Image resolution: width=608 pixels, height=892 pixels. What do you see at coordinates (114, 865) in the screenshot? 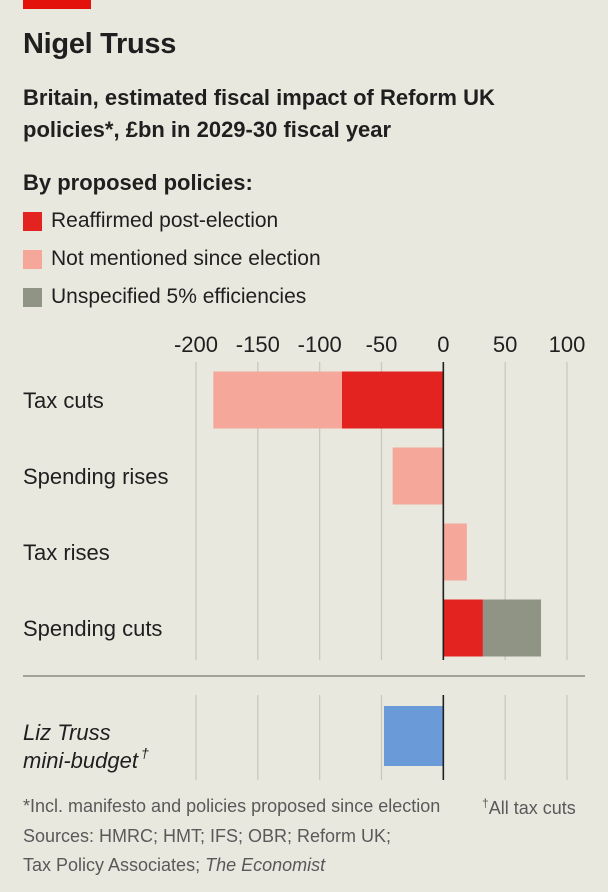
I see `sources-plain: Tax Policy Associates;` at bounding box center [114, 865].